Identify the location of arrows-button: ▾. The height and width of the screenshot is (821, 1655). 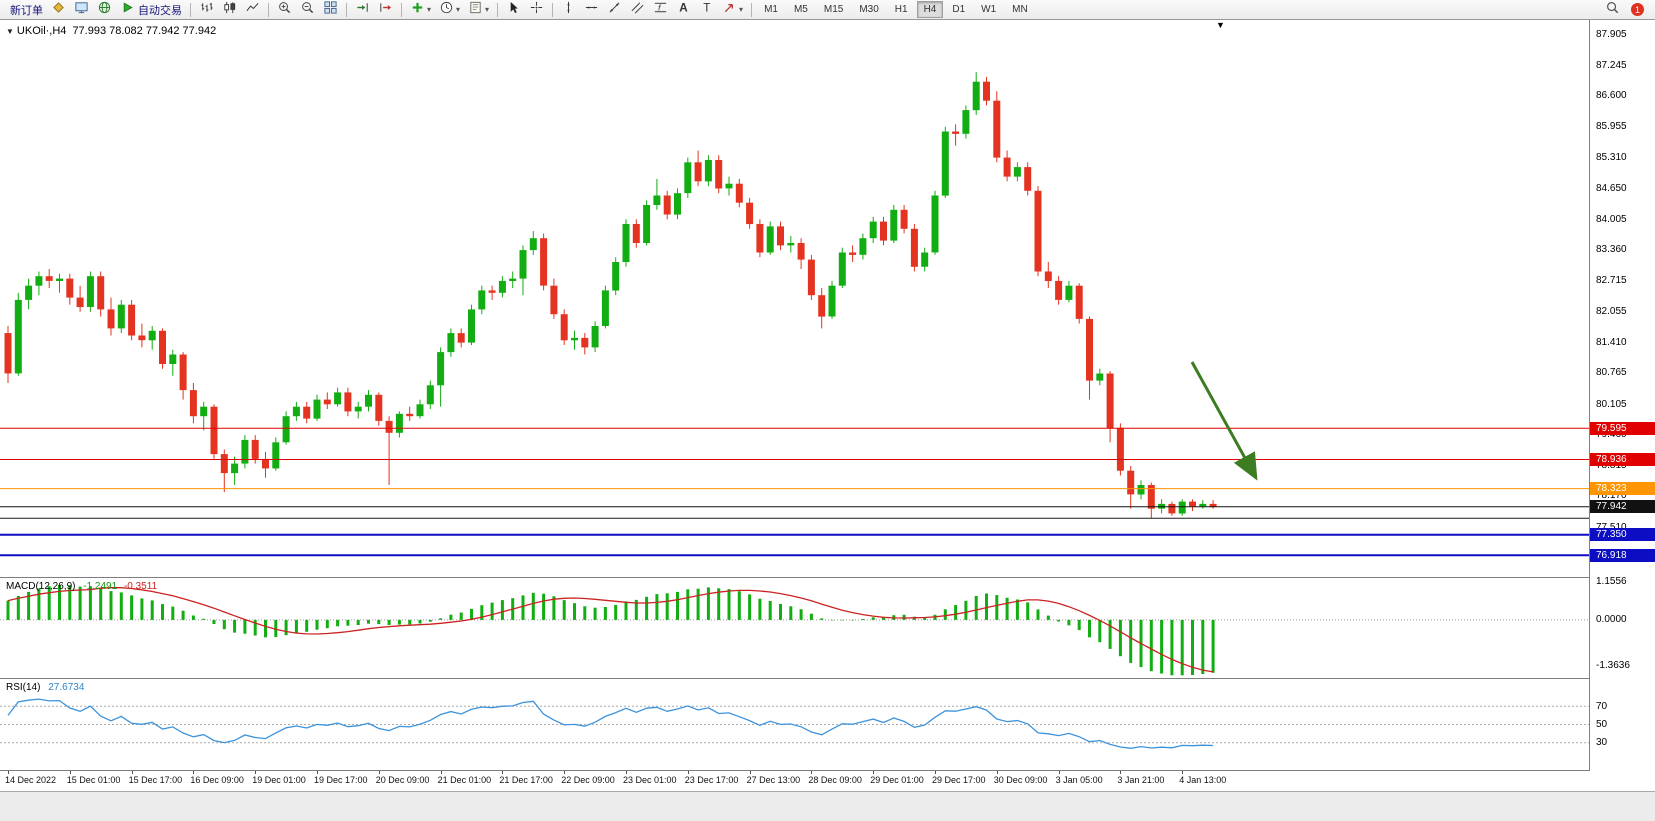
(732, 10).